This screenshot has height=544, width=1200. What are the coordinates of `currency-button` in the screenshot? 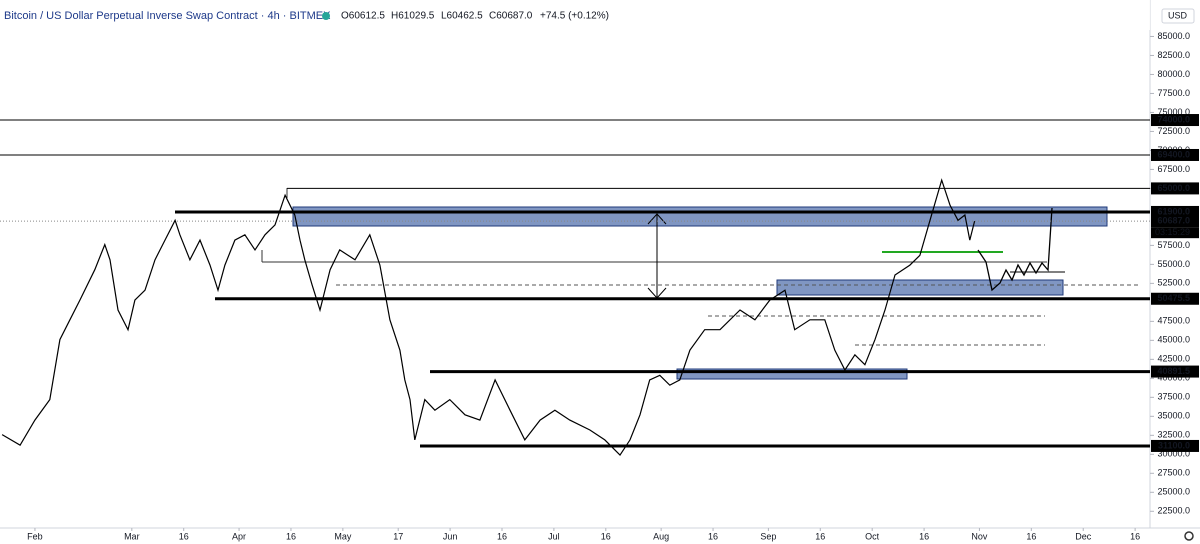 It's located at (1178, 16).